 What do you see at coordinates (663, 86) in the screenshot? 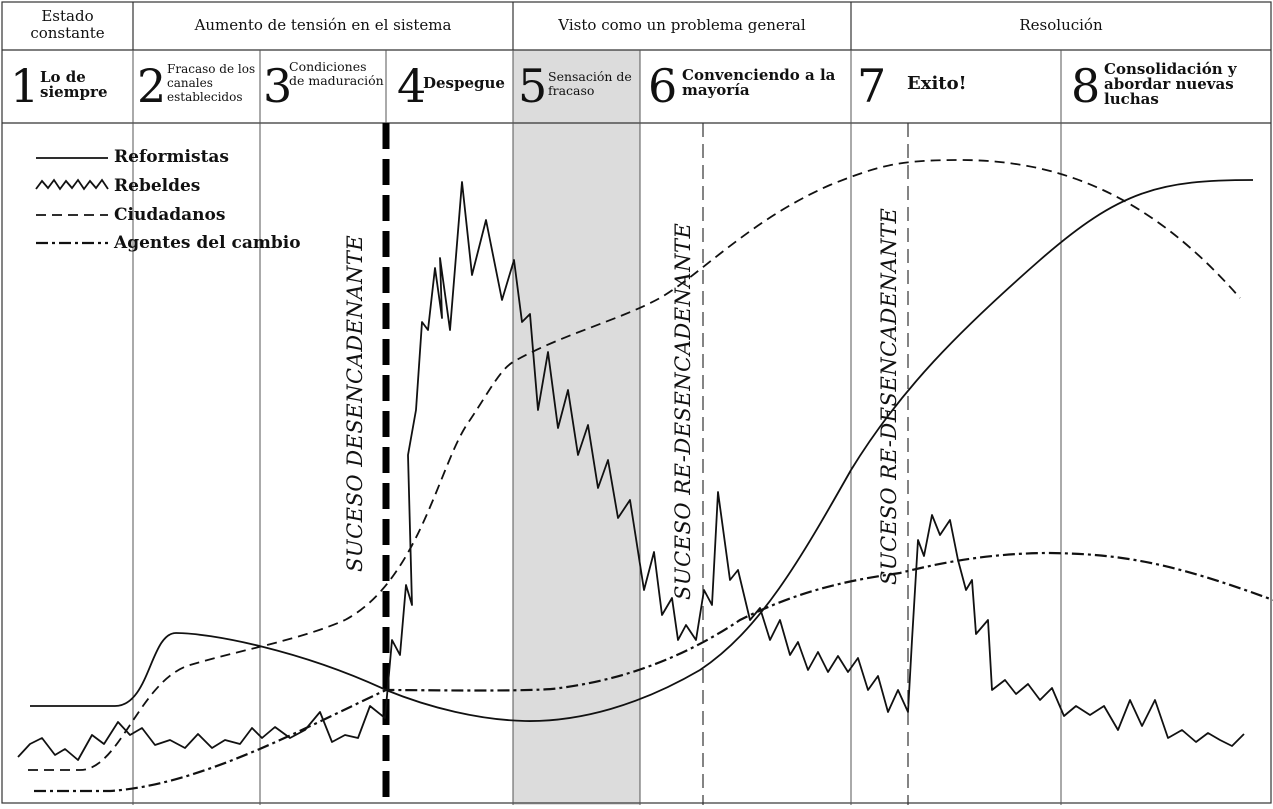
I see `stage-6-number: 6` at bounding box center [663, 86].